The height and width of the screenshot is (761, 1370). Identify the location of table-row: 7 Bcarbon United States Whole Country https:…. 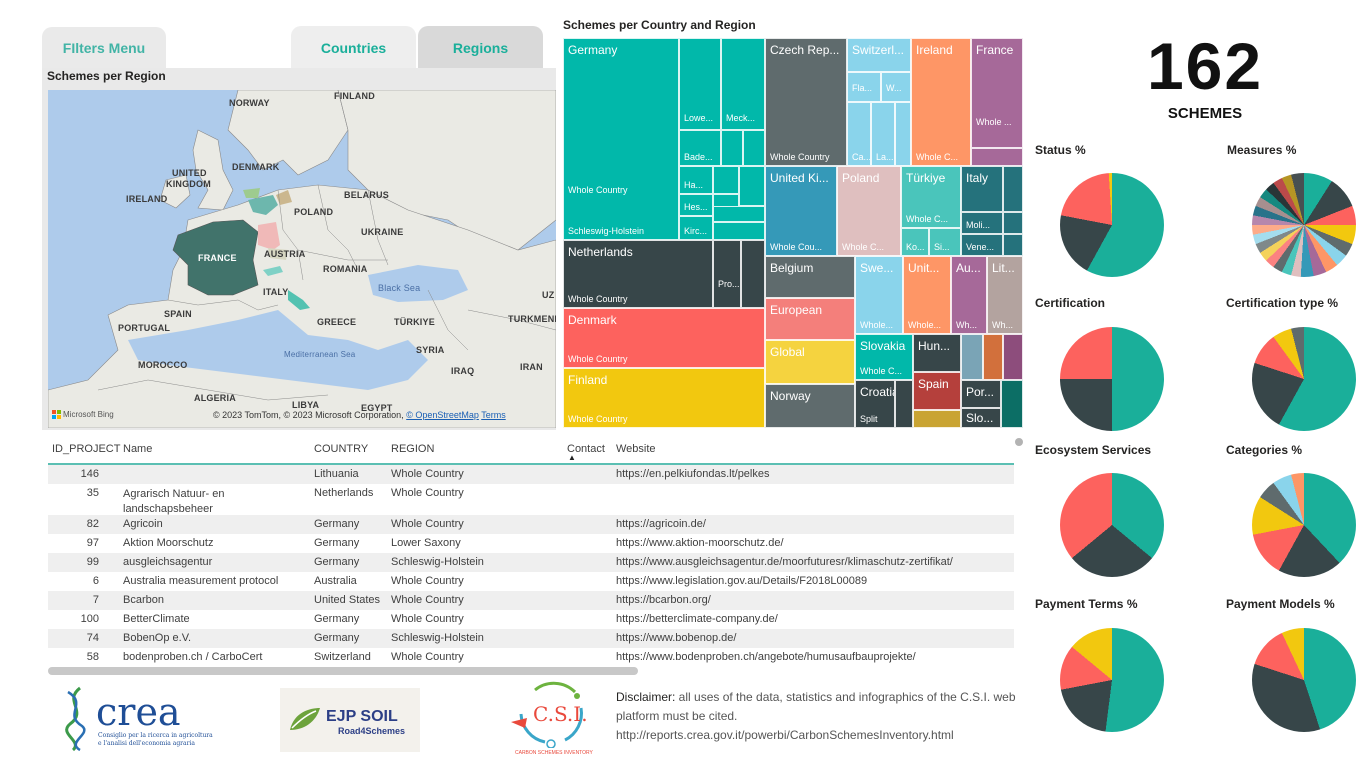
(531, 600).